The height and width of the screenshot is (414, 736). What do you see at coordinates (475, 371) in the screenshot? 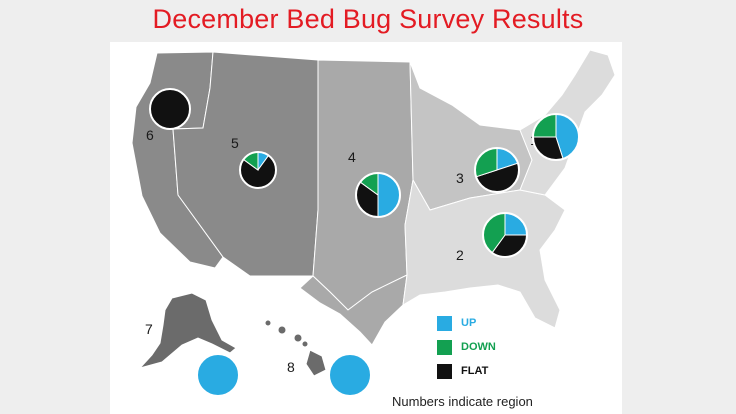
I see `legend-label-flat: FLAT` at bounding box center [475, 371].